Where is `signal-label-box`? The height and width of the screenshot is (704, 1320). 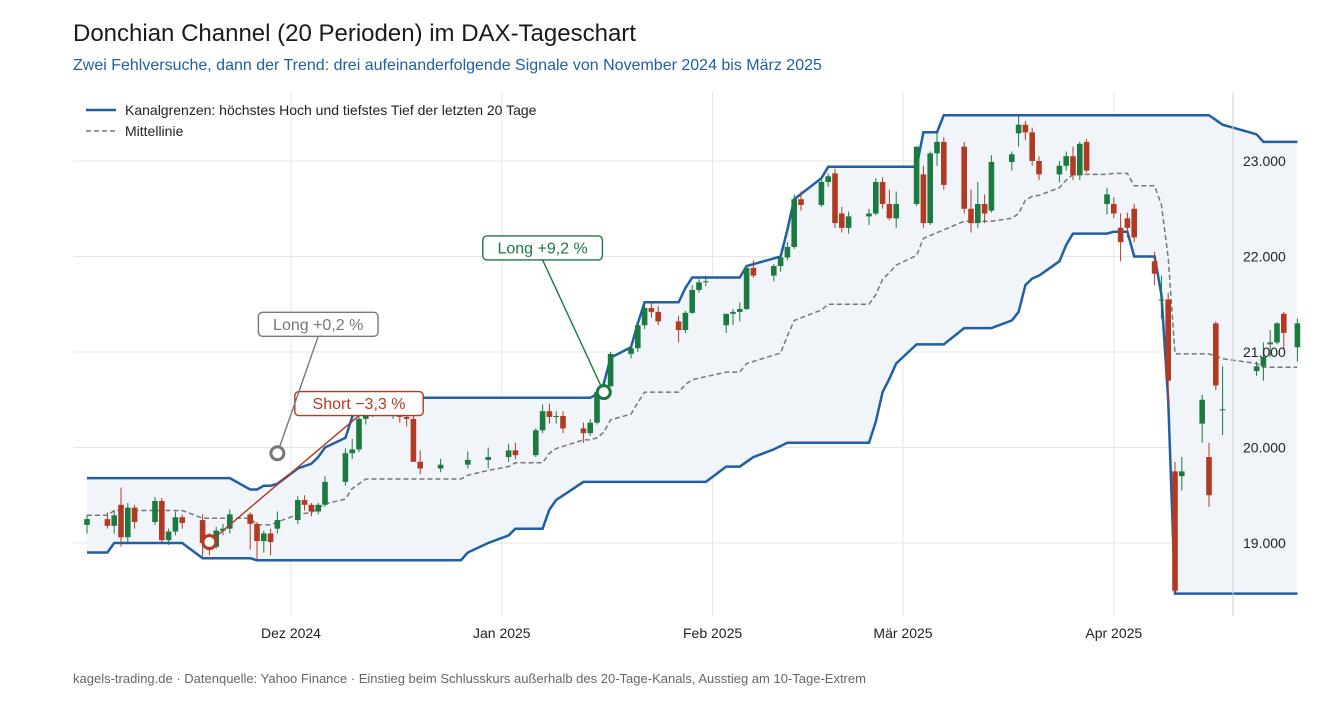 signal-label-box is located at coordinates (318, 324).